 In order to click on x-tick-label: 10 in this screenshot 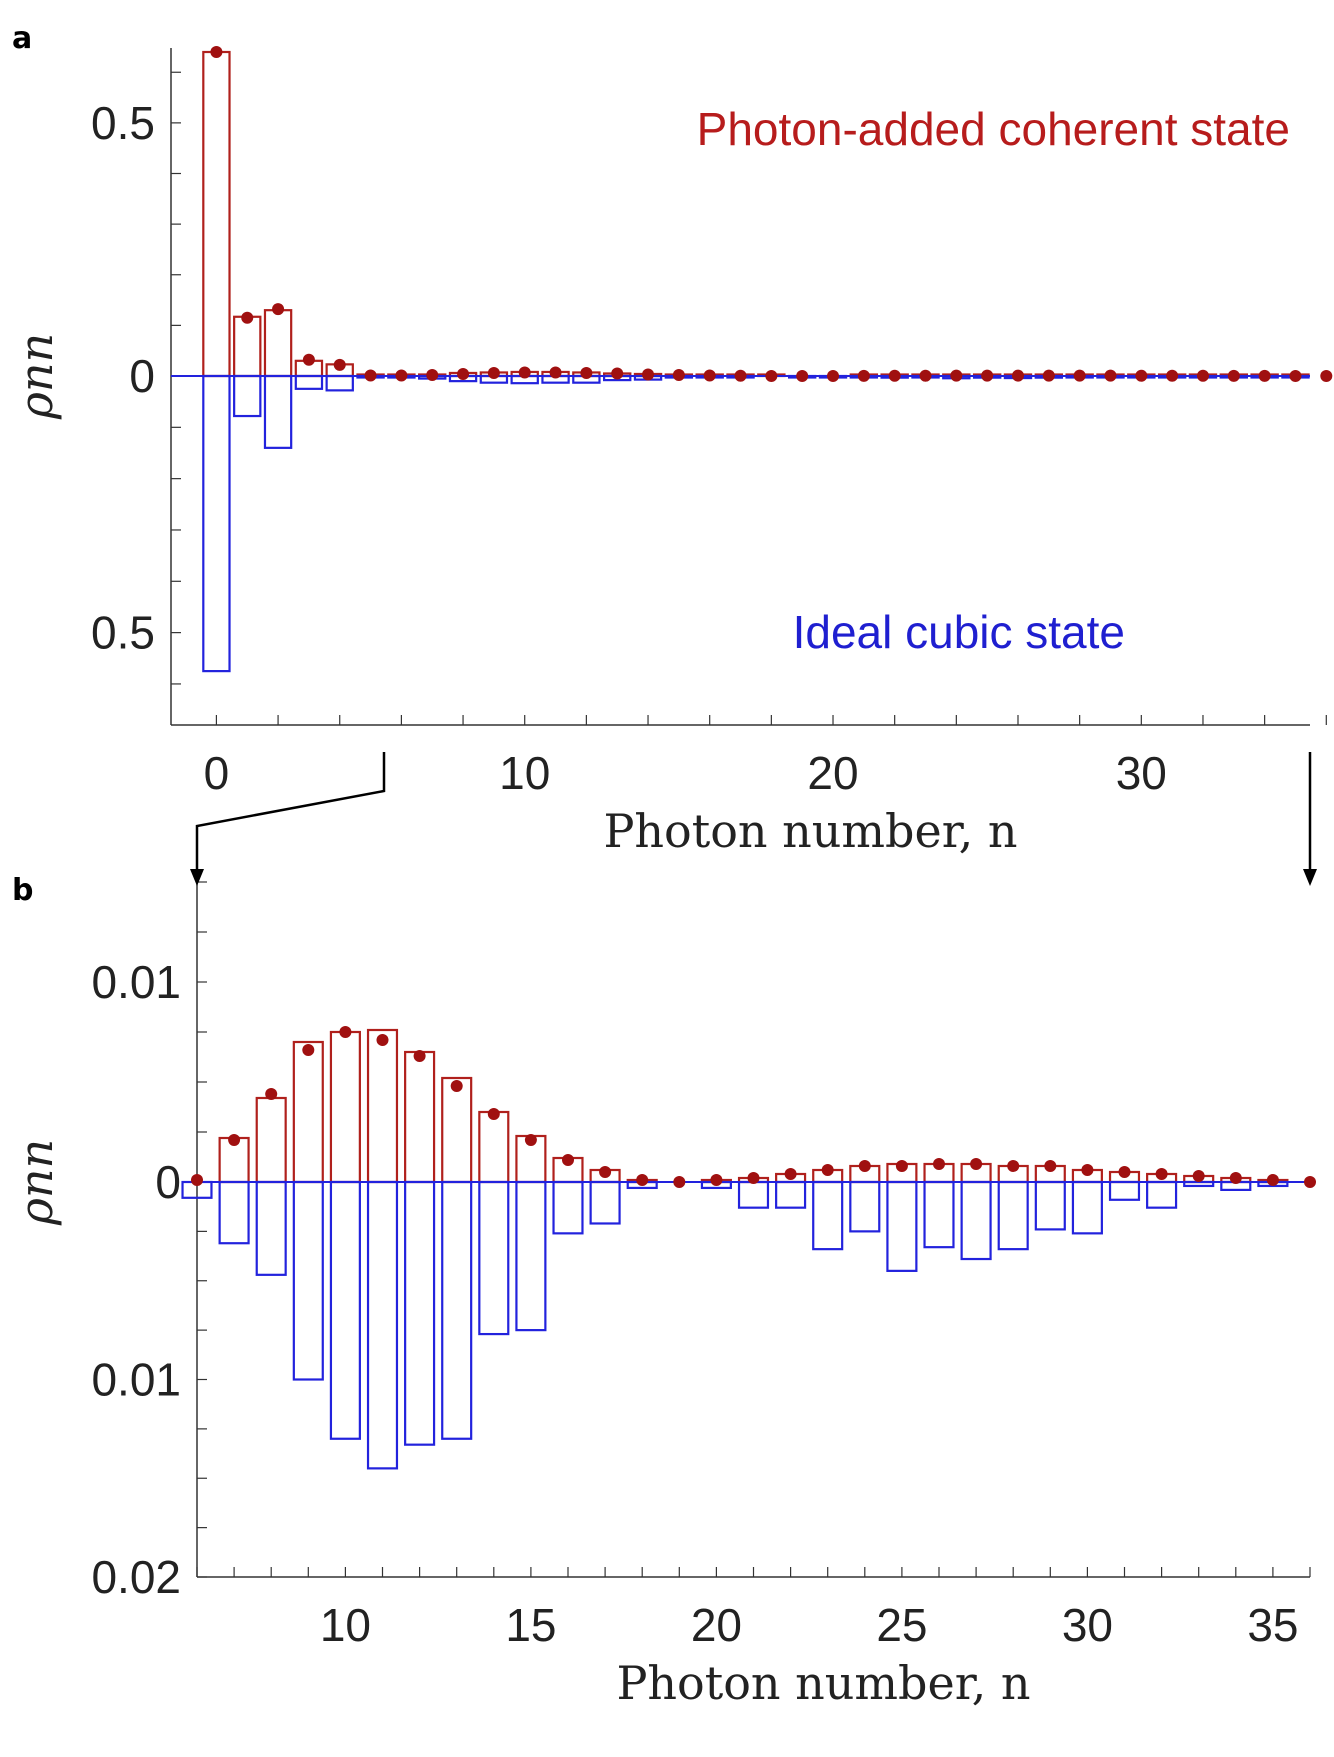, I will do `click(345, 1625)`.